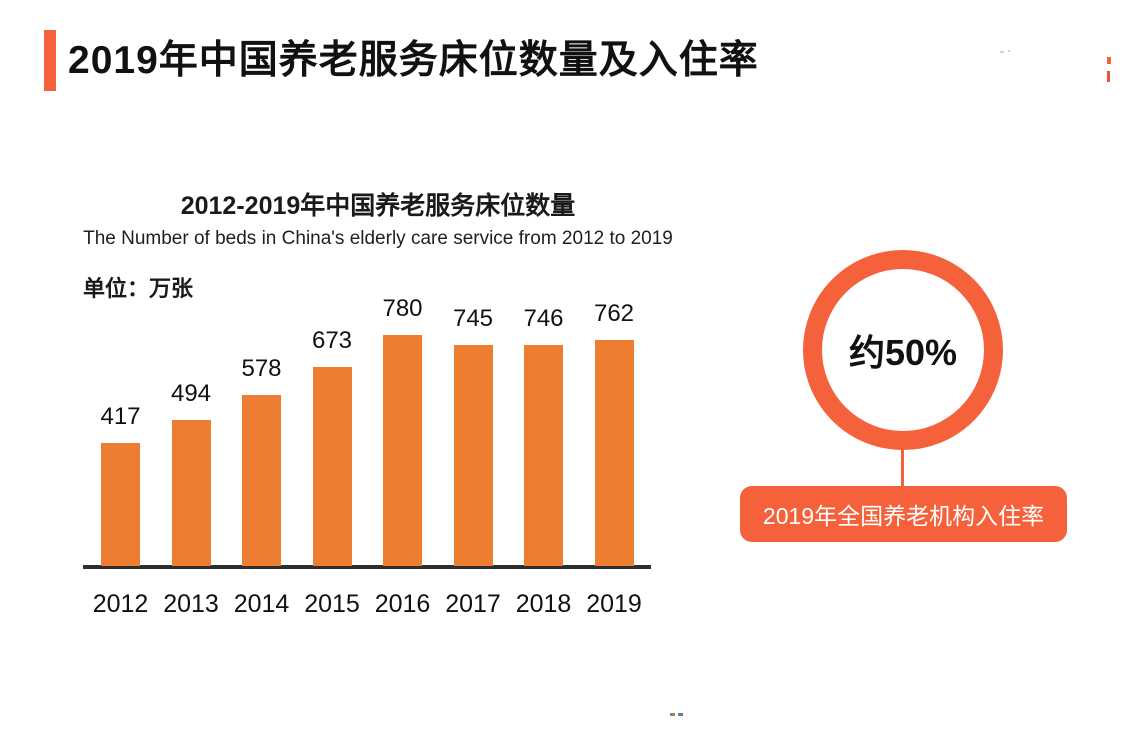 The image size is (1134, 737). I want to click on occupancy-ring: 约50%, so click(903, 350).